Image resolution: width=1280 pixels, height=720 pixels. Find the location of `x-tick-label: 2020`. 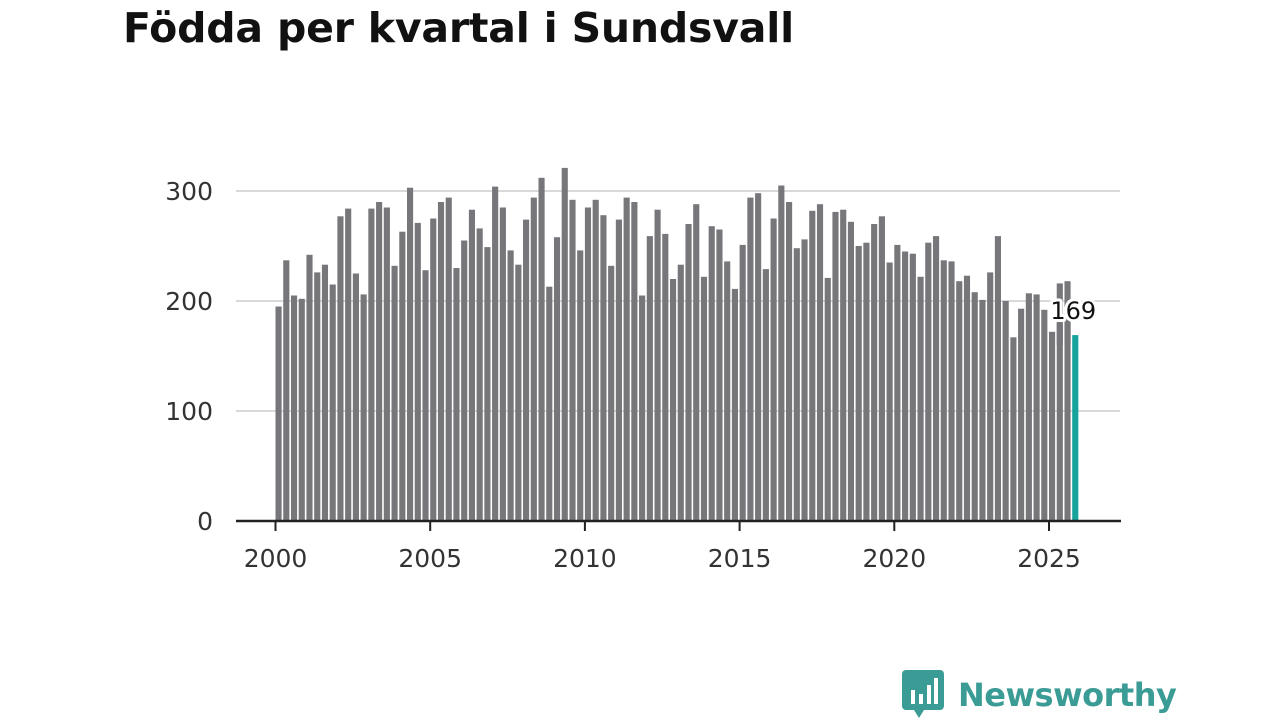

x-tick-label: 2020 is located at coordinates (894, 558).